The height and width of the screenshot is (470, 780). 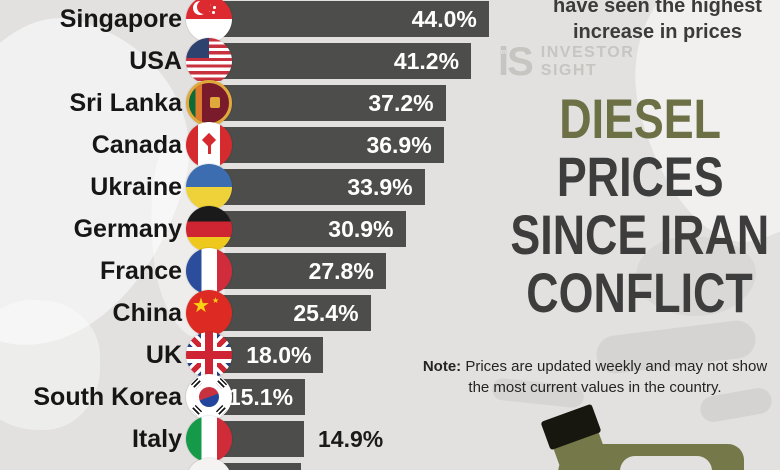 What do you see at coordinates (642, 436) in the screenshot?
I see `fuel-jerrycan-icon` at bounding box center [642, 436].